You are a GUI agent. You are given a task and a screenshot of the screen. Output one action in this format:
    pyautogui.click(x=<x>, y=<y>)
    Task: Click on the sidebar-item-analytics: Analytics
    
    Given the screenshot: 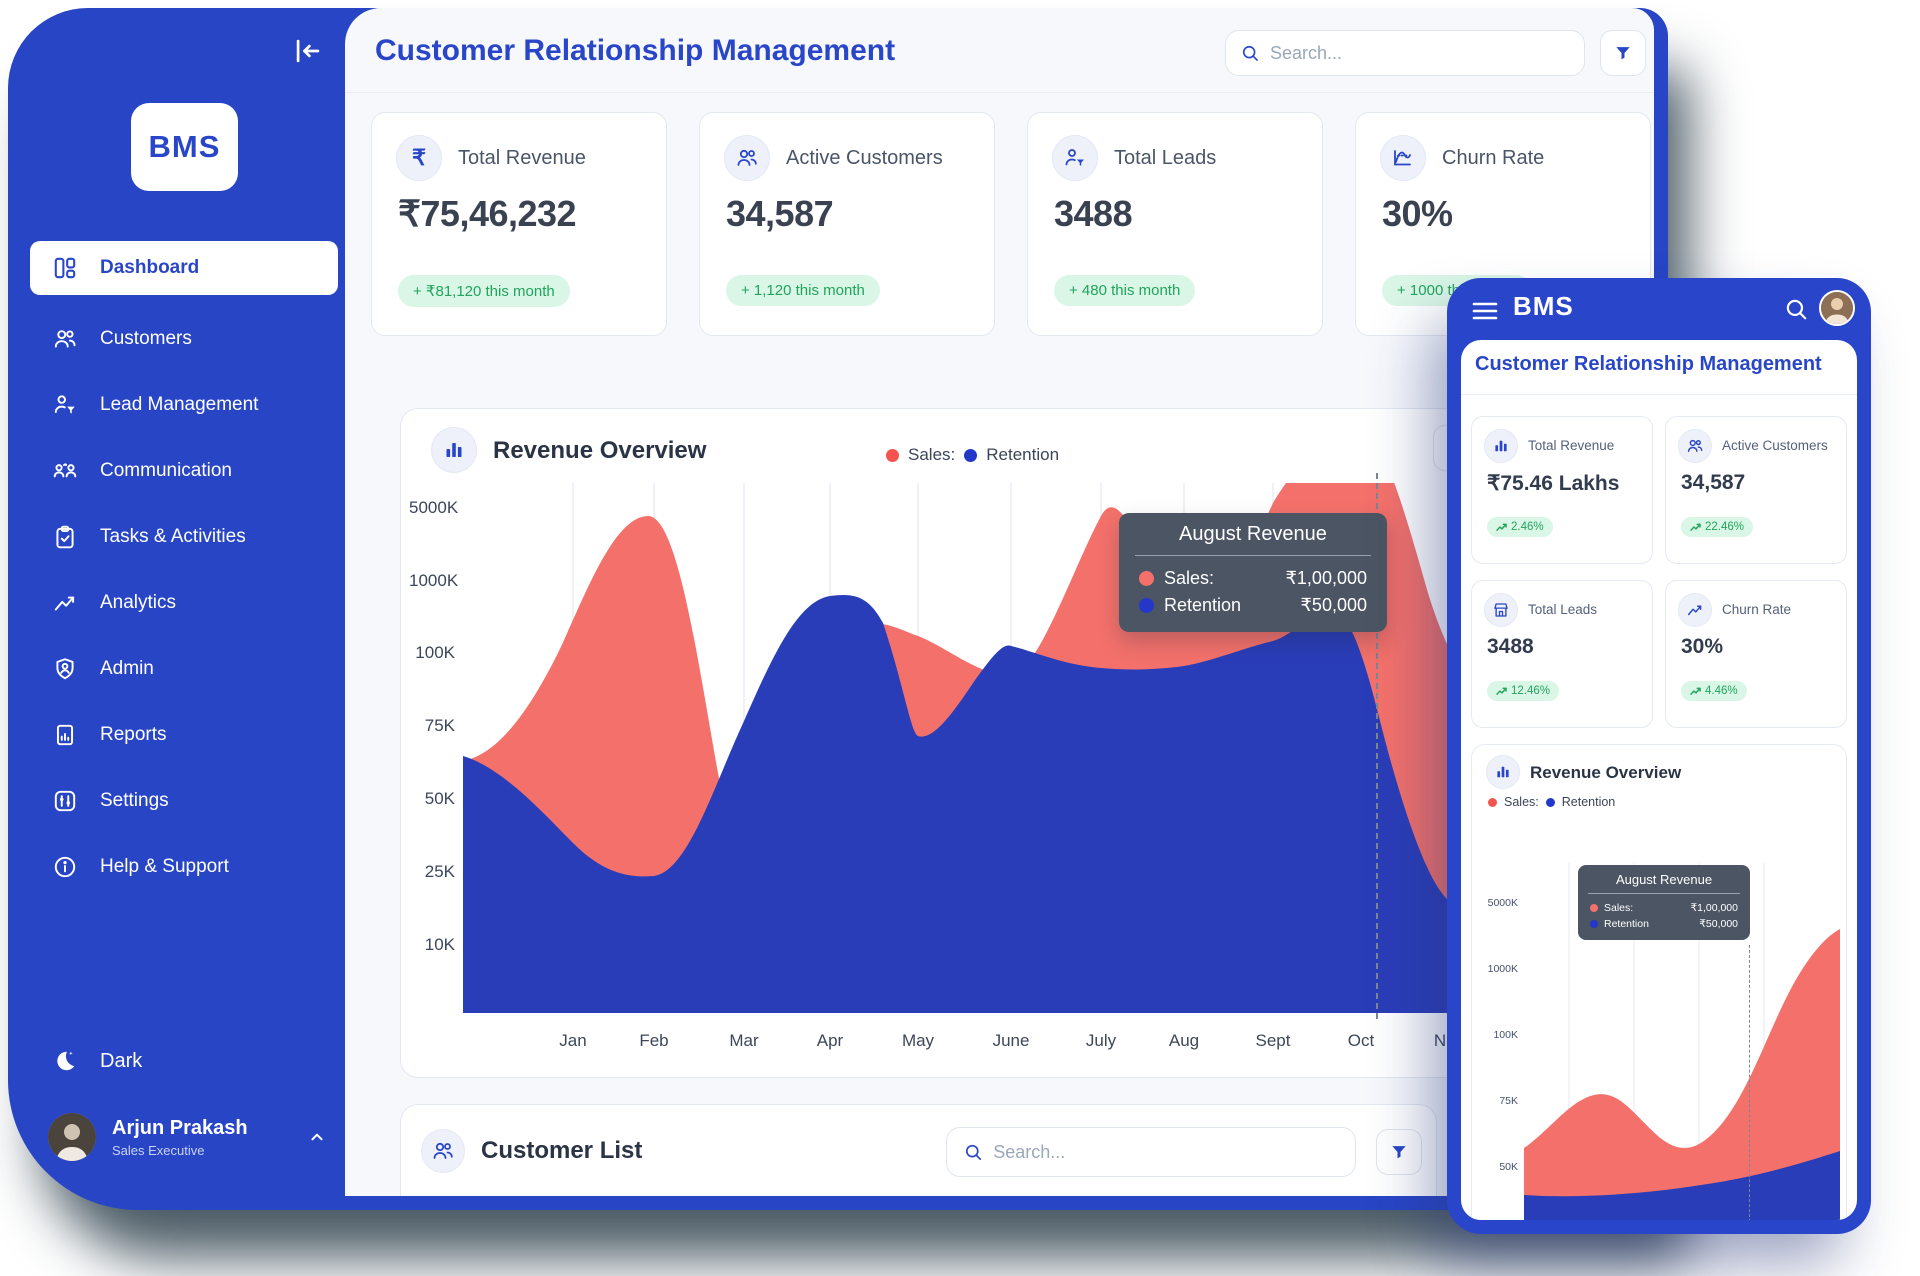 What is the action you would take?
    pyautogui.click(x=184, y=603)
    